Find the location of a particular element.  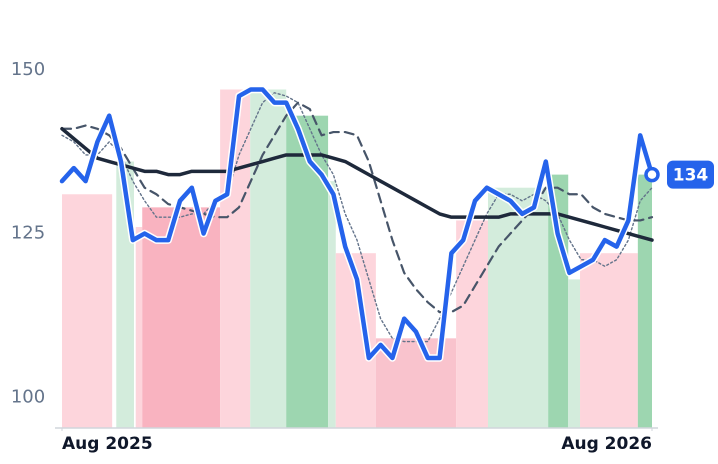

y-tick-label: 150 is located at coordinates (28, 69).